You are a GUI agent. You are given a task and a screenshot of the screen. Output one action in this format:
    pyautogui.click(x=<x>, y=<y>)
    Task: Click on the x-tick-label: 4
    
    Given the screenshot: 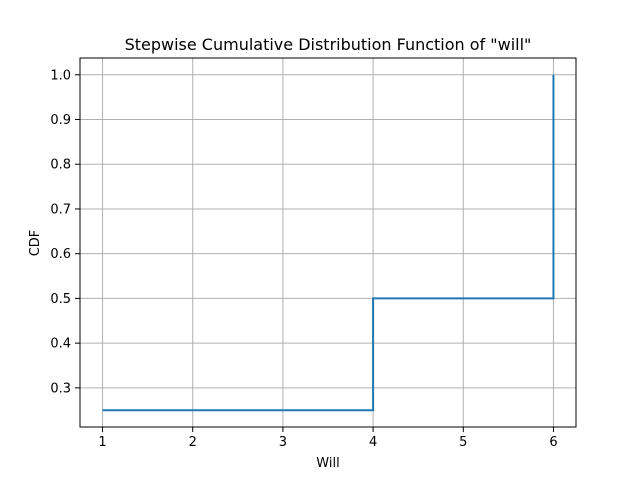 What is the action you would take?
    pyautogui.click(x=373, y=442)
    